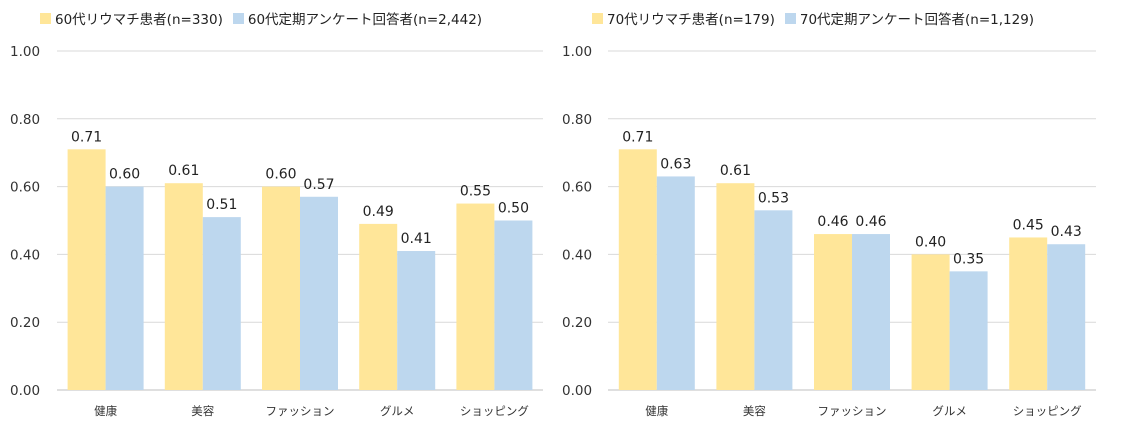  I want to click on legend-item-series-2: 60代定期アンケート回答者(n=2,442), so click(357, 18).